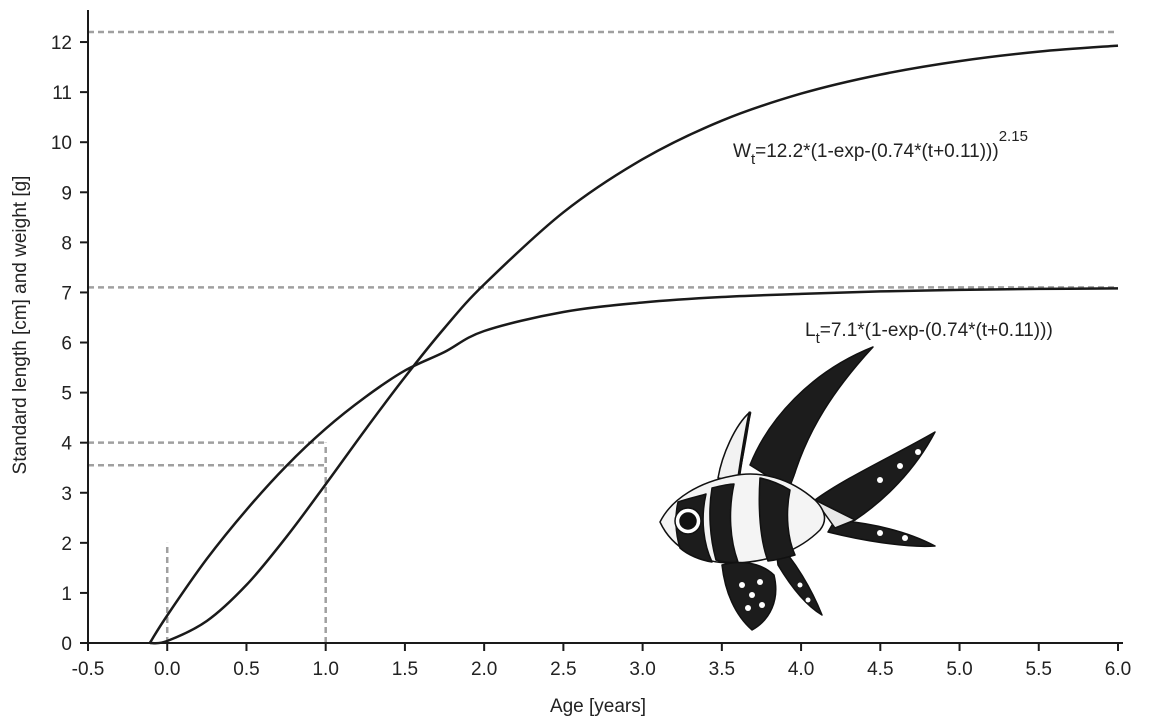  What do you see at coordinates (959, 669) in the screenshot?
I see `x-tick-label: 5.0` at bounding box center [959, 669].